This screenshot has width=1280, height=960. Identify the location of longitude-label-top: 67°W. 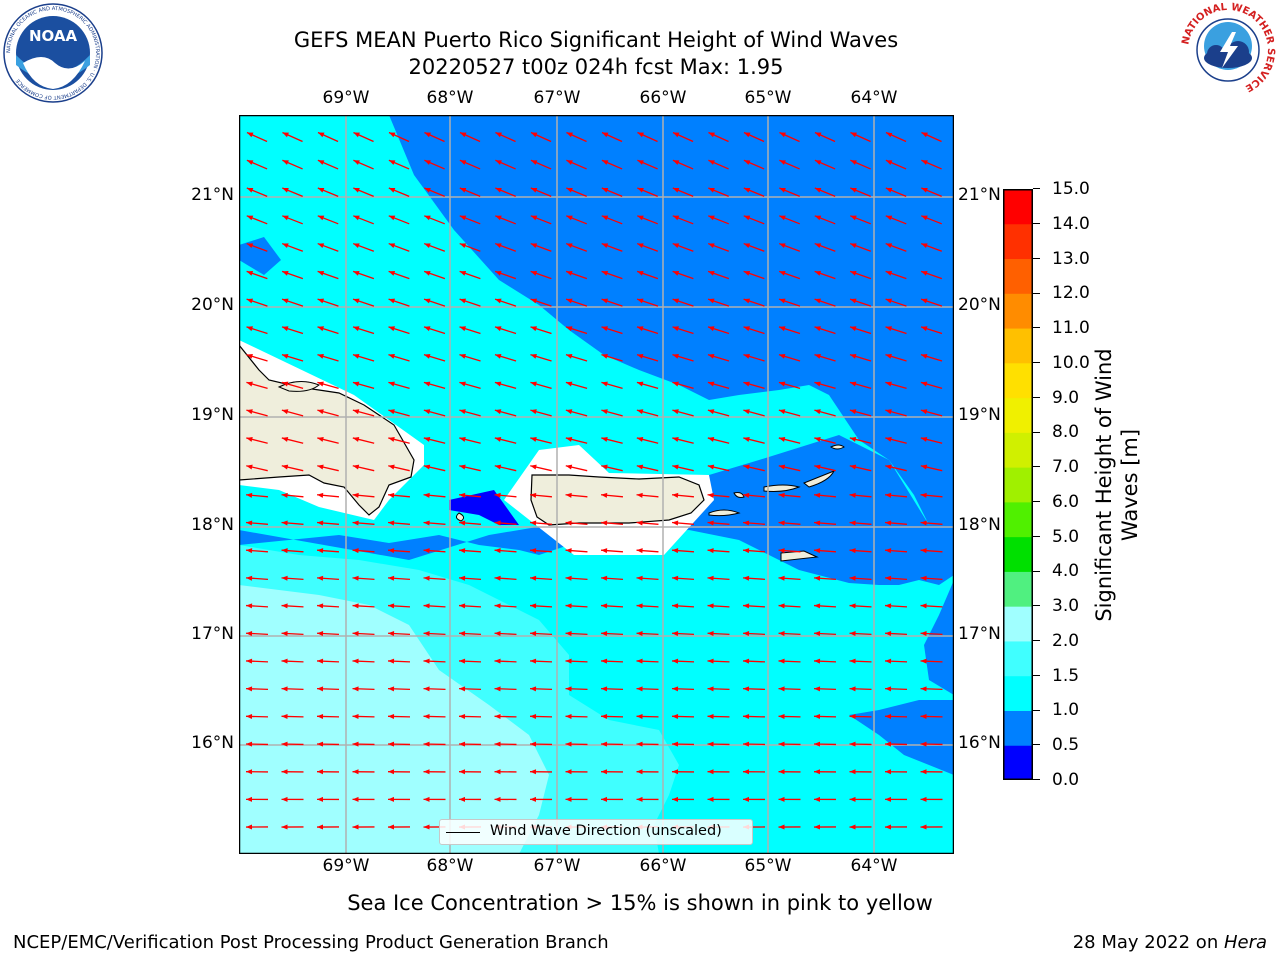
(557, 98).